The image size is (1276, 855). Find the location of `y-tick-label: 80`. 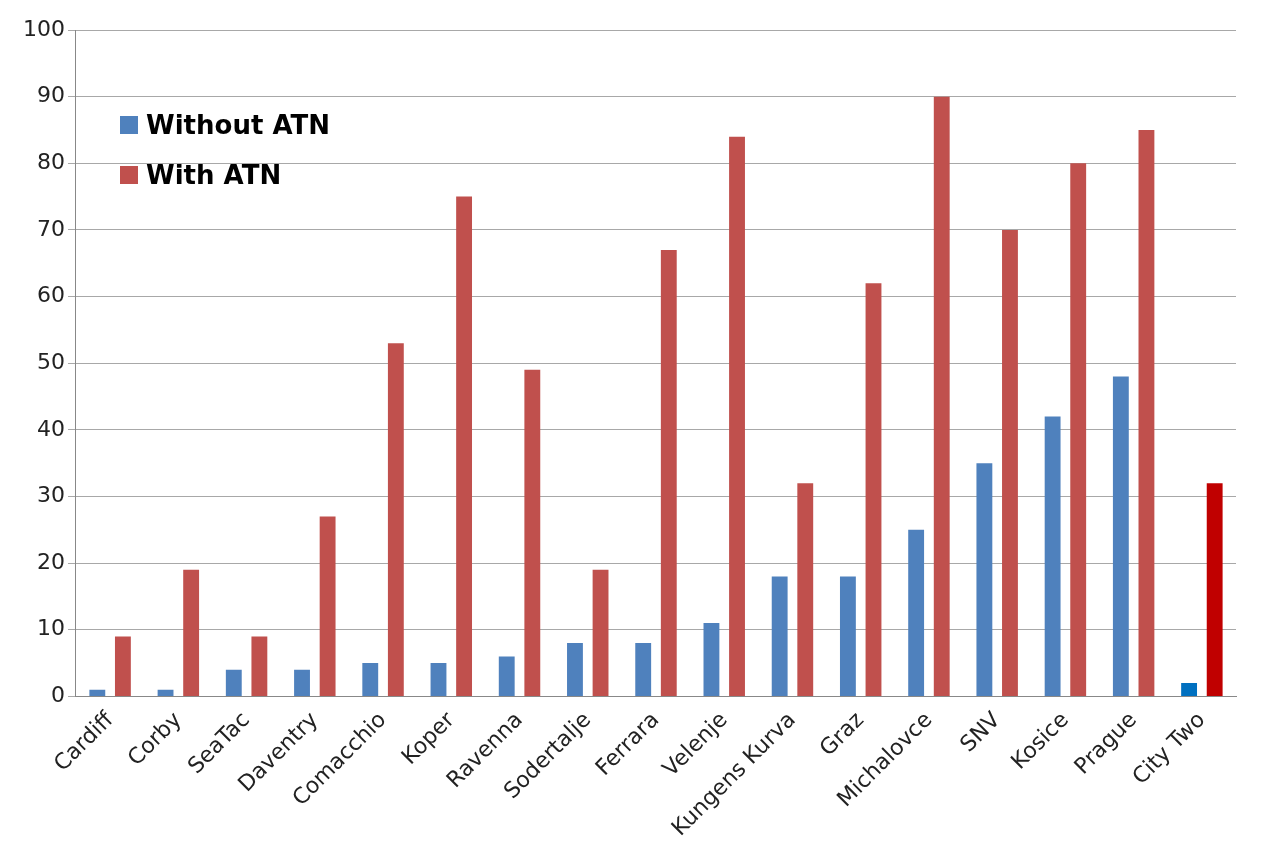

y-tick-label: 80 is located at coordinates (50, 161).